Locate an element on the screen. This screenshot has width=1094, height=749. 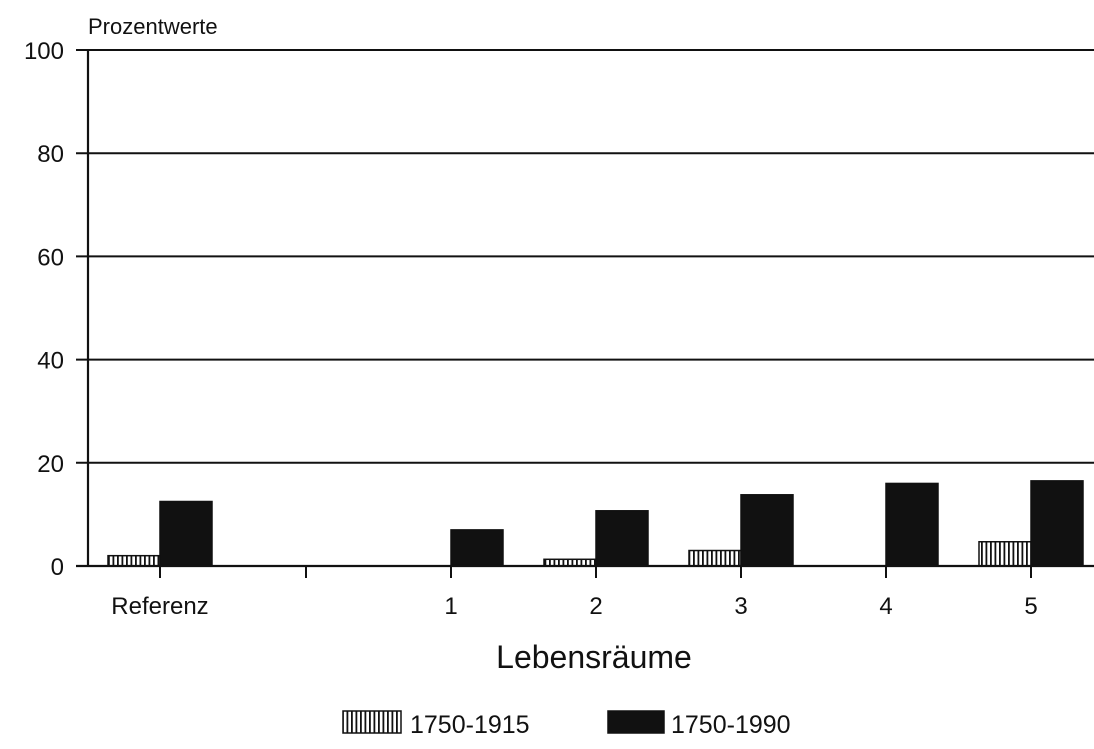
y-tick-label-40: 40 is located at coordinates (50, 361).